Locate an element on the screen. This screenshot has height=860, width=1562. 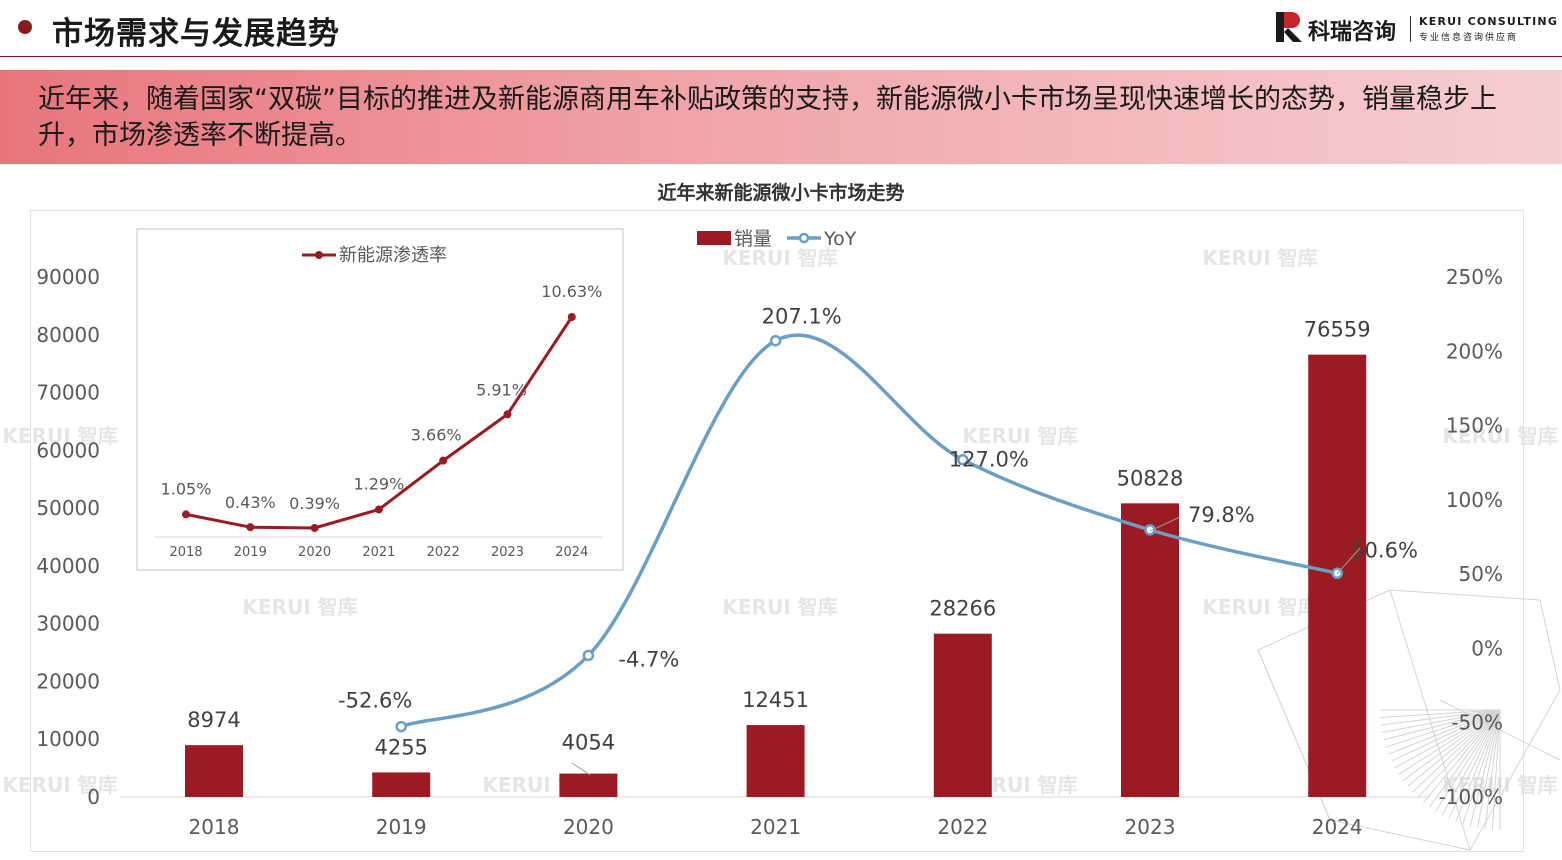
bar-data-label: 28266 is located at coordinates (962, 609).